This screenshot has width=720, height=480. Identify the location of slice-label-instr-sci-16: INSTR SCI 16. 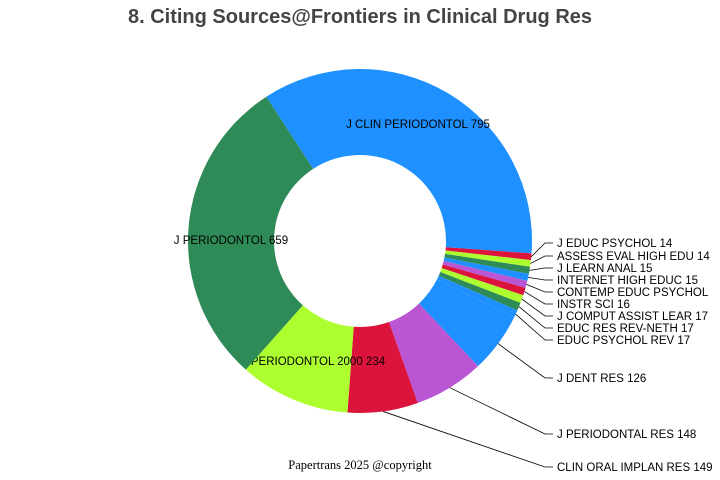
(593, 305).